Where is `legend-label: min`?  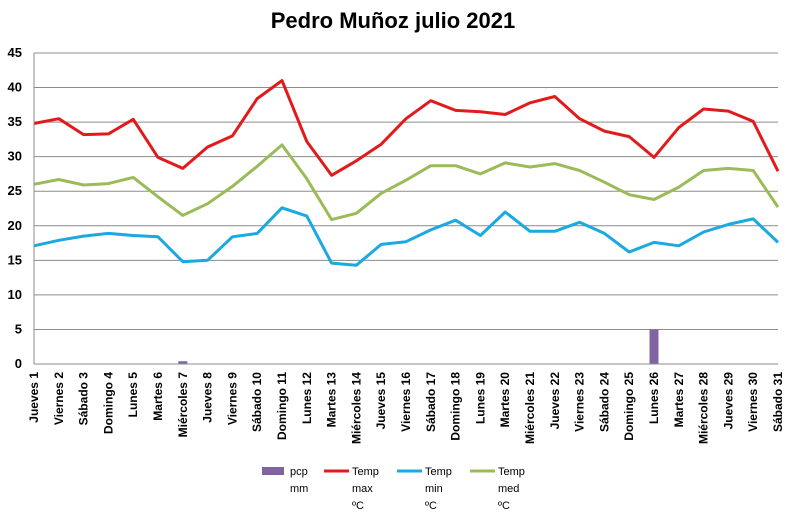 legend-label: min is located at coordinates (434, 489).